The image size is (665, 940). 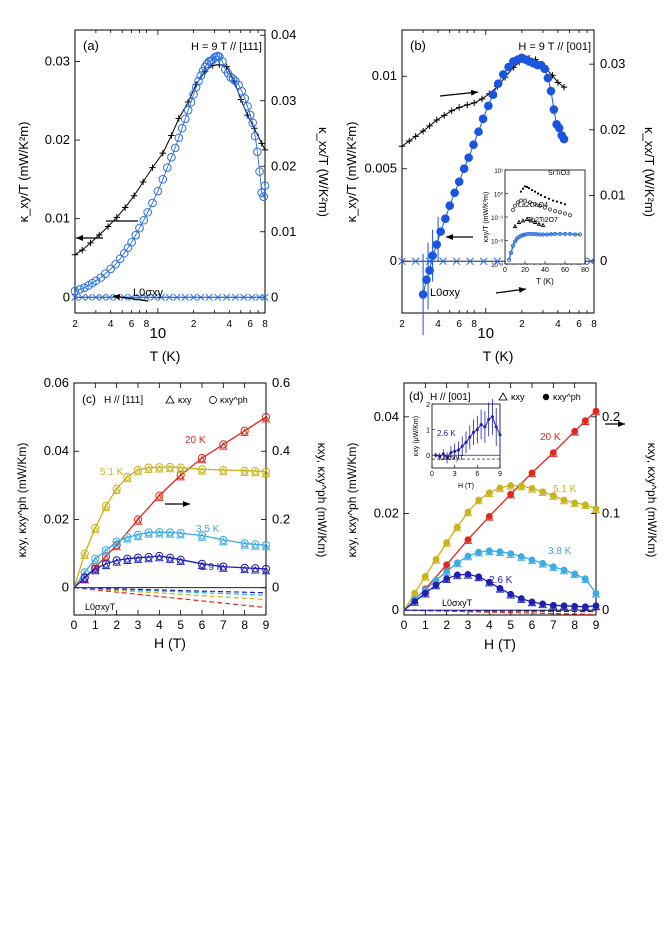 What do you see at coordinates (132, 324) in the screenshot?
I see `panel-a-xticklabel: 6` at bounding box center [132, 324].